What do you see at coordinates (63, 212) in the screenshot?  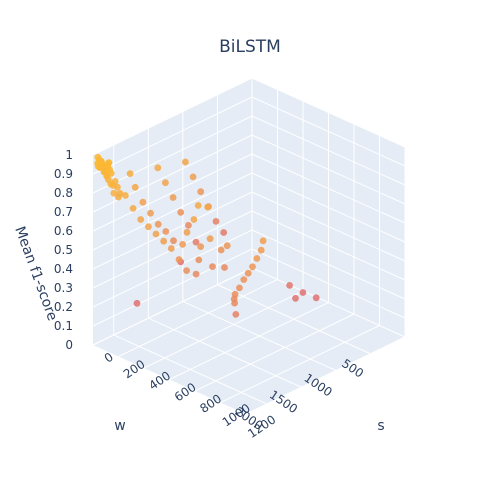 I see `z-tick-label: 0.7` at bounding box center [63, 212].